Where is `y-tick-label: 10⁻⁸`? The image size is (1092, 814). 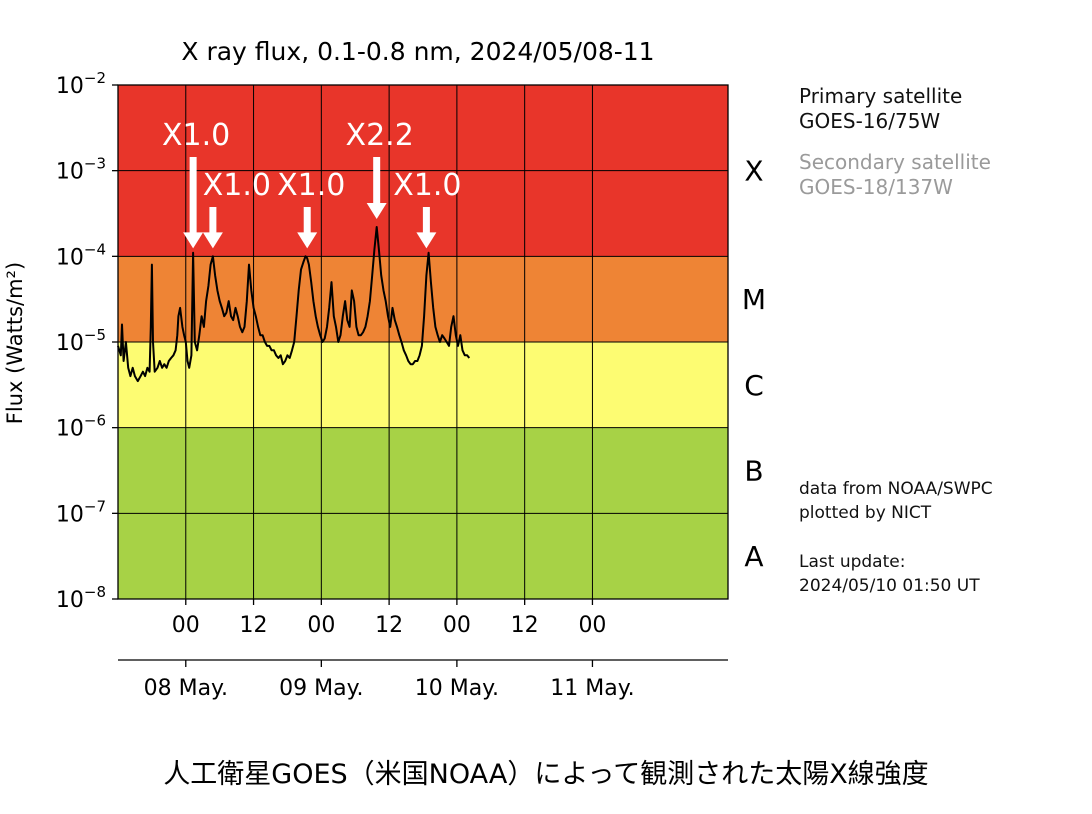
y-tick-label: 10⁻⁸ is located at coordinates (81, 598).